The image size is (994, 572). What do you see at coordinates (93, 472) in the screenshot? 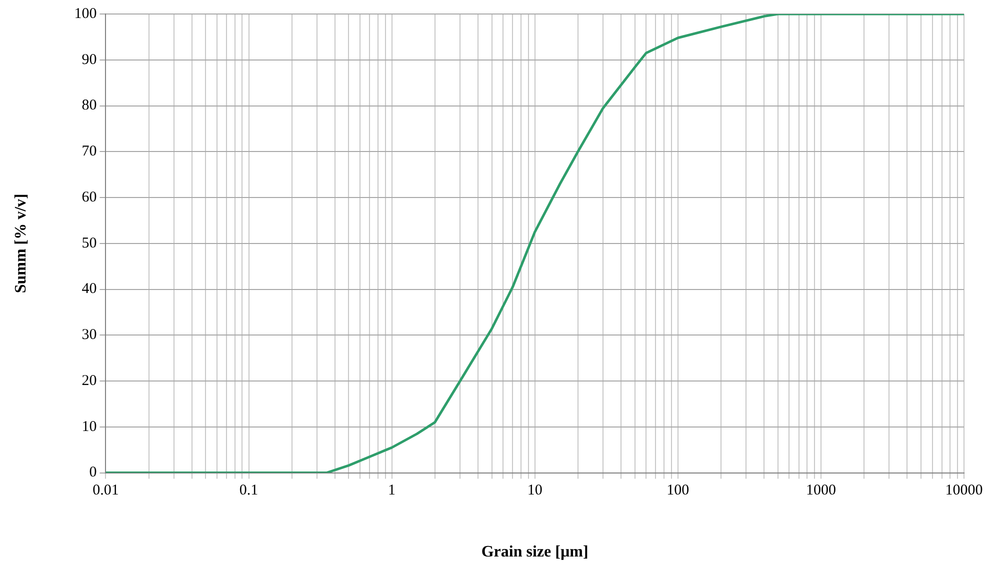
I see `y-tick-label: 0` at bounding box center [93, 472].